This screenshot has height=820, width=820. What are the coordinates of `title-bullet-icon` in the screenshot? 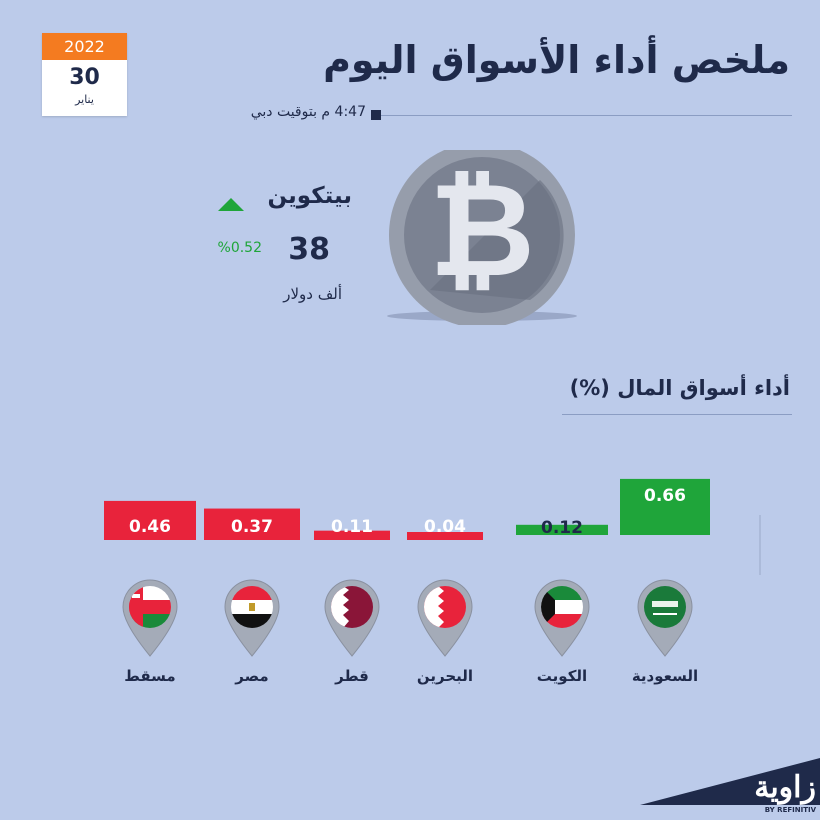 It's located at (376, 115).